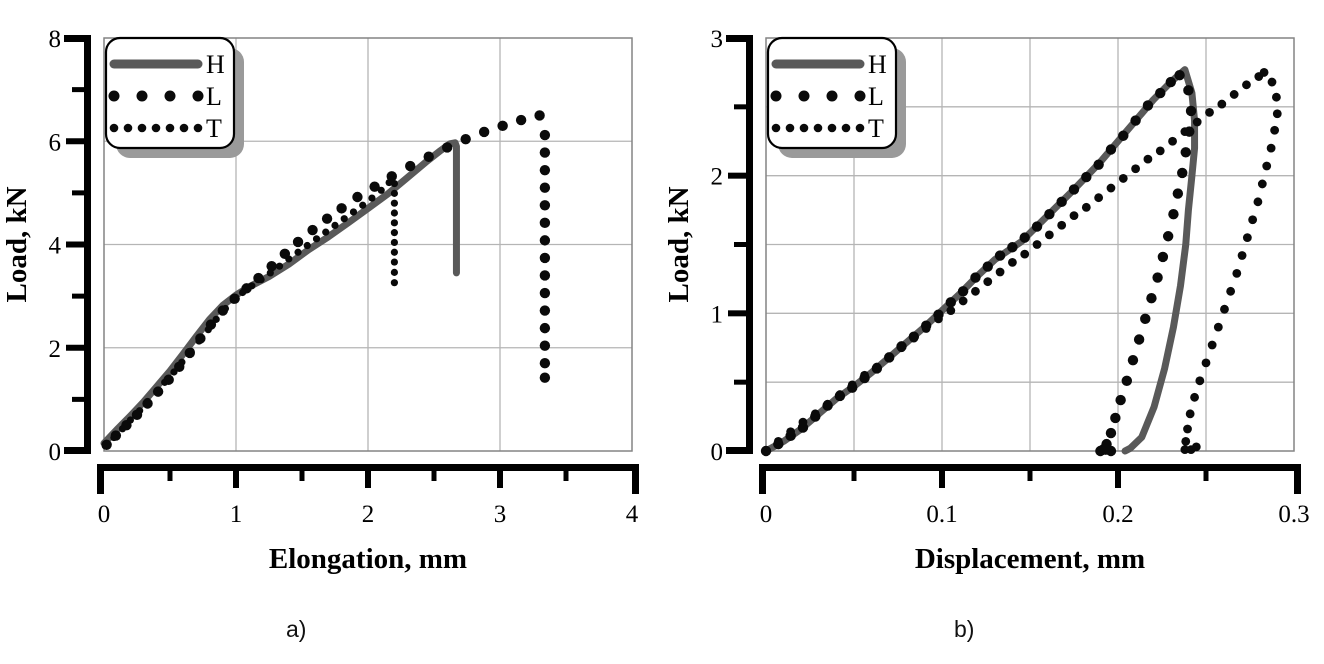 The width and height of the screenshot is (1324, 664). I want to click on series-T, so click(249, 314).